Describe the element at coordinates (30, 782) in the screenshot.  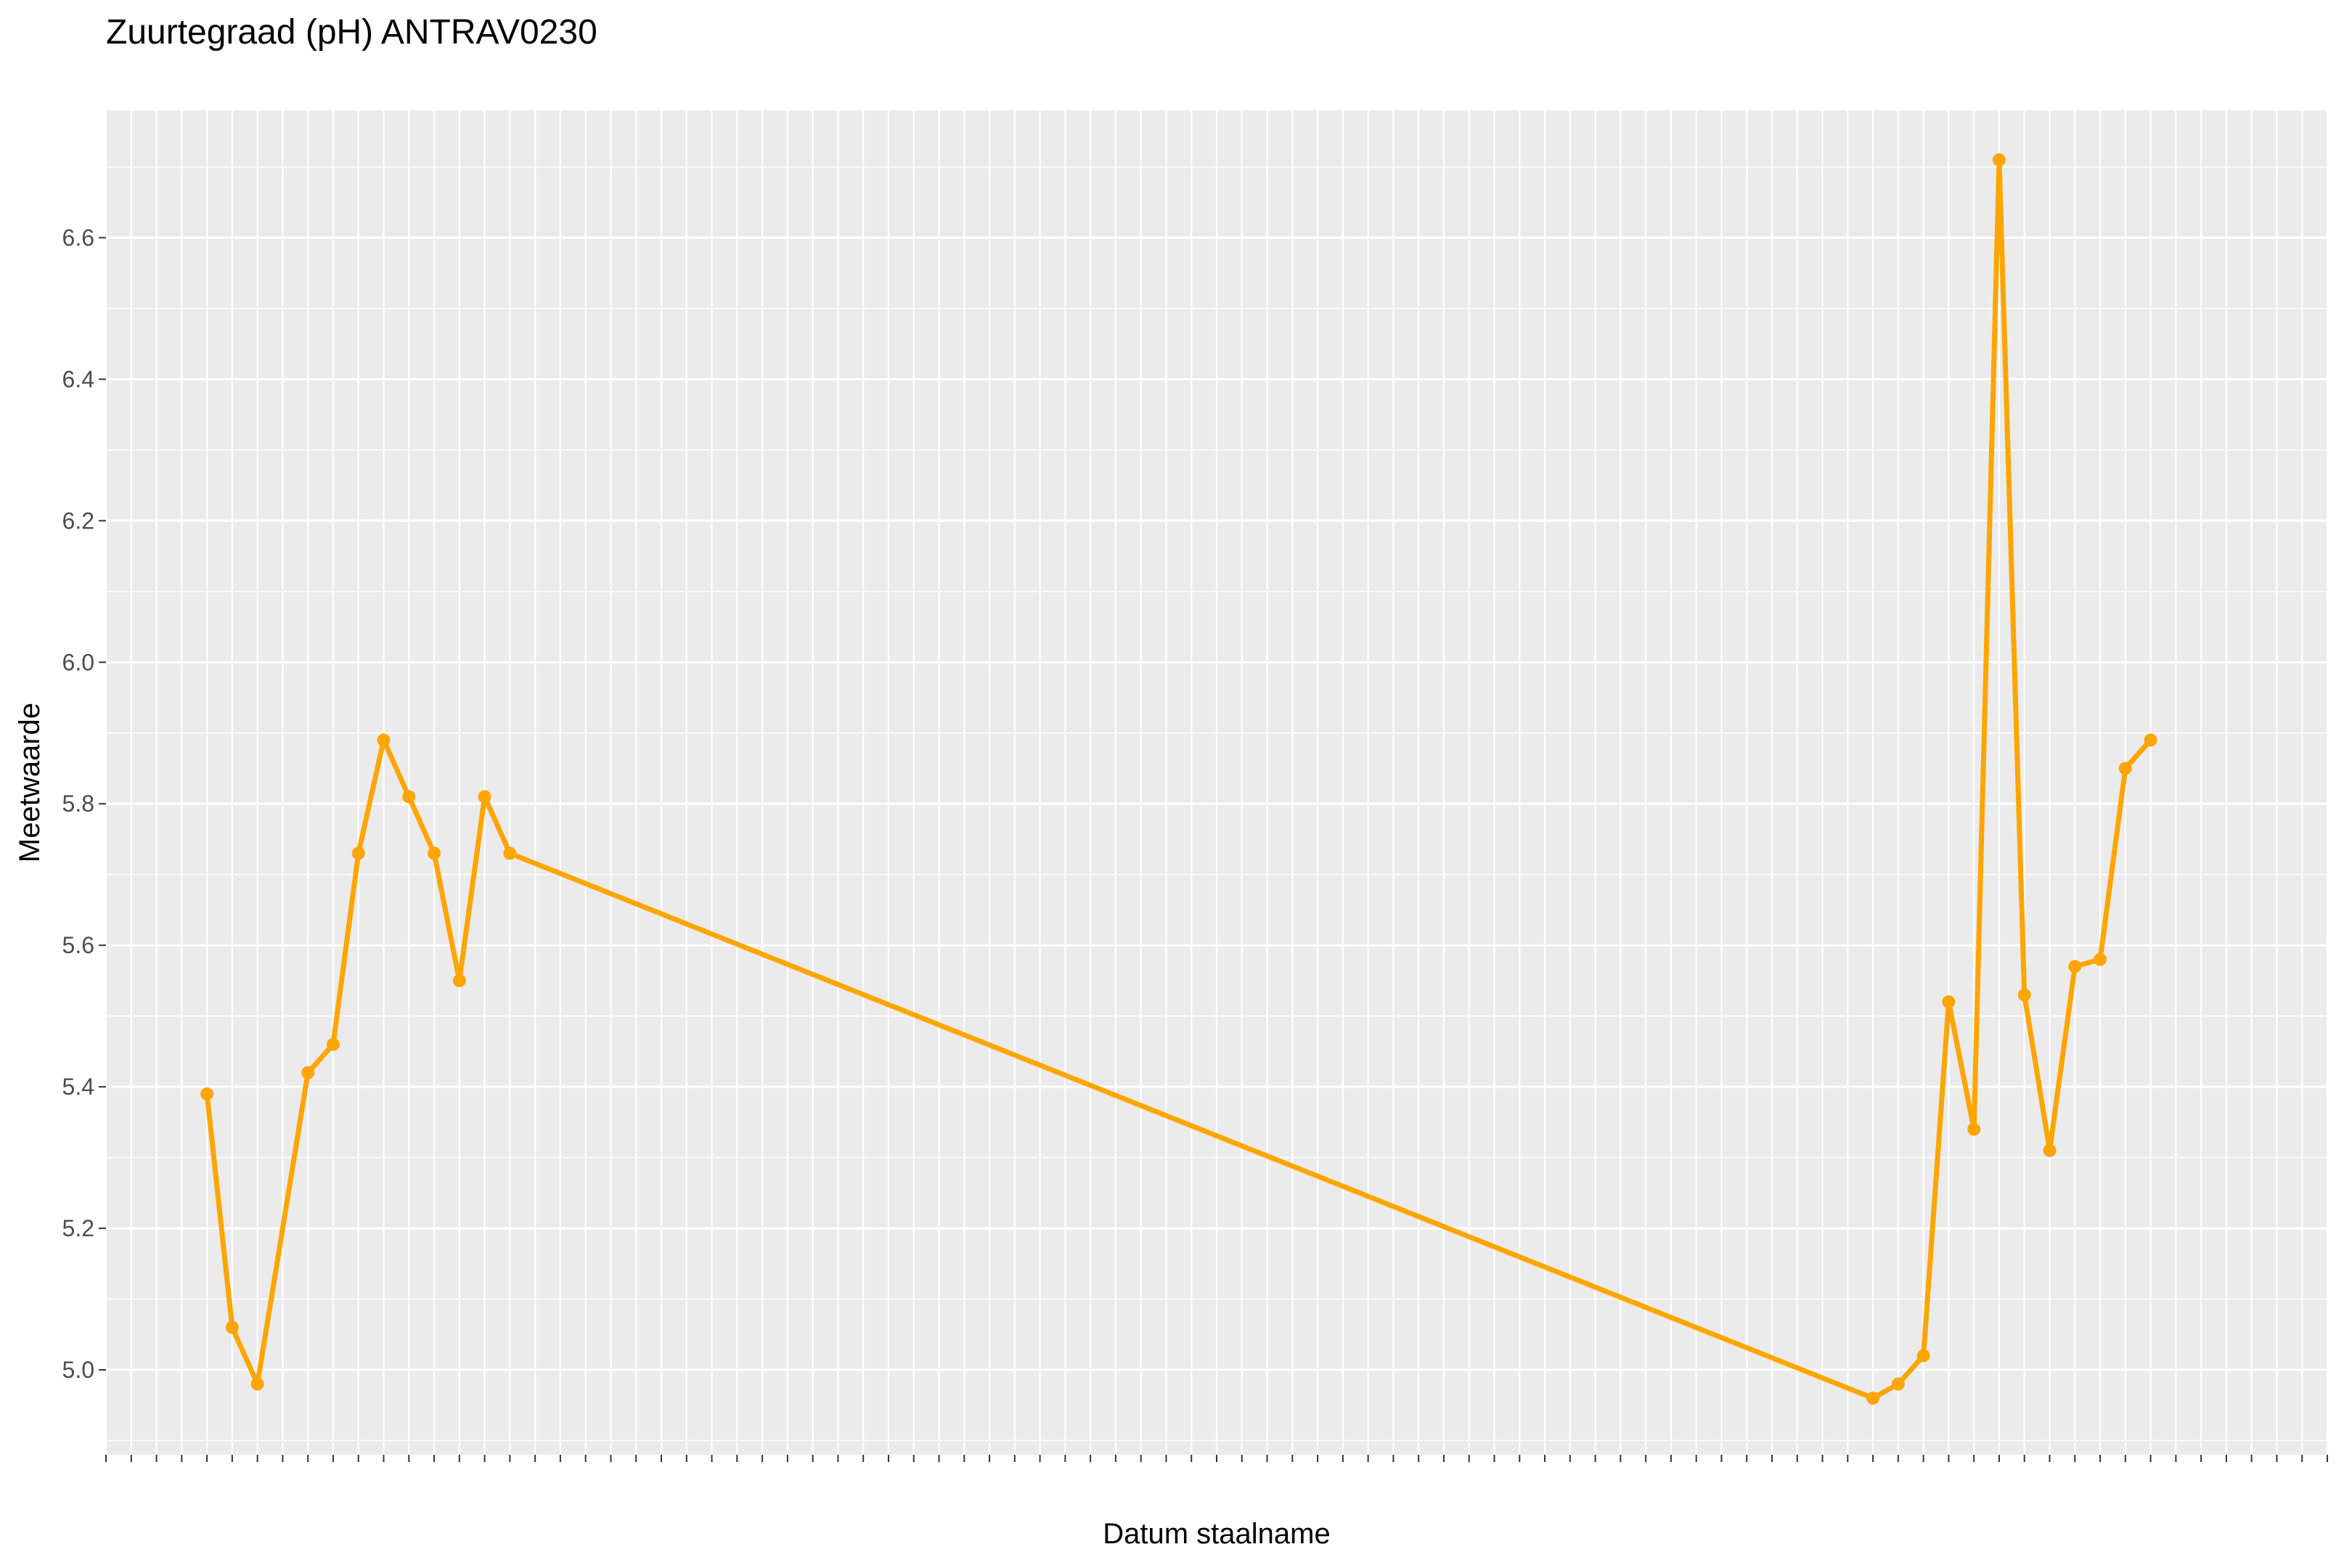
I see `y-axis-title: Meetwaarde` at that location.